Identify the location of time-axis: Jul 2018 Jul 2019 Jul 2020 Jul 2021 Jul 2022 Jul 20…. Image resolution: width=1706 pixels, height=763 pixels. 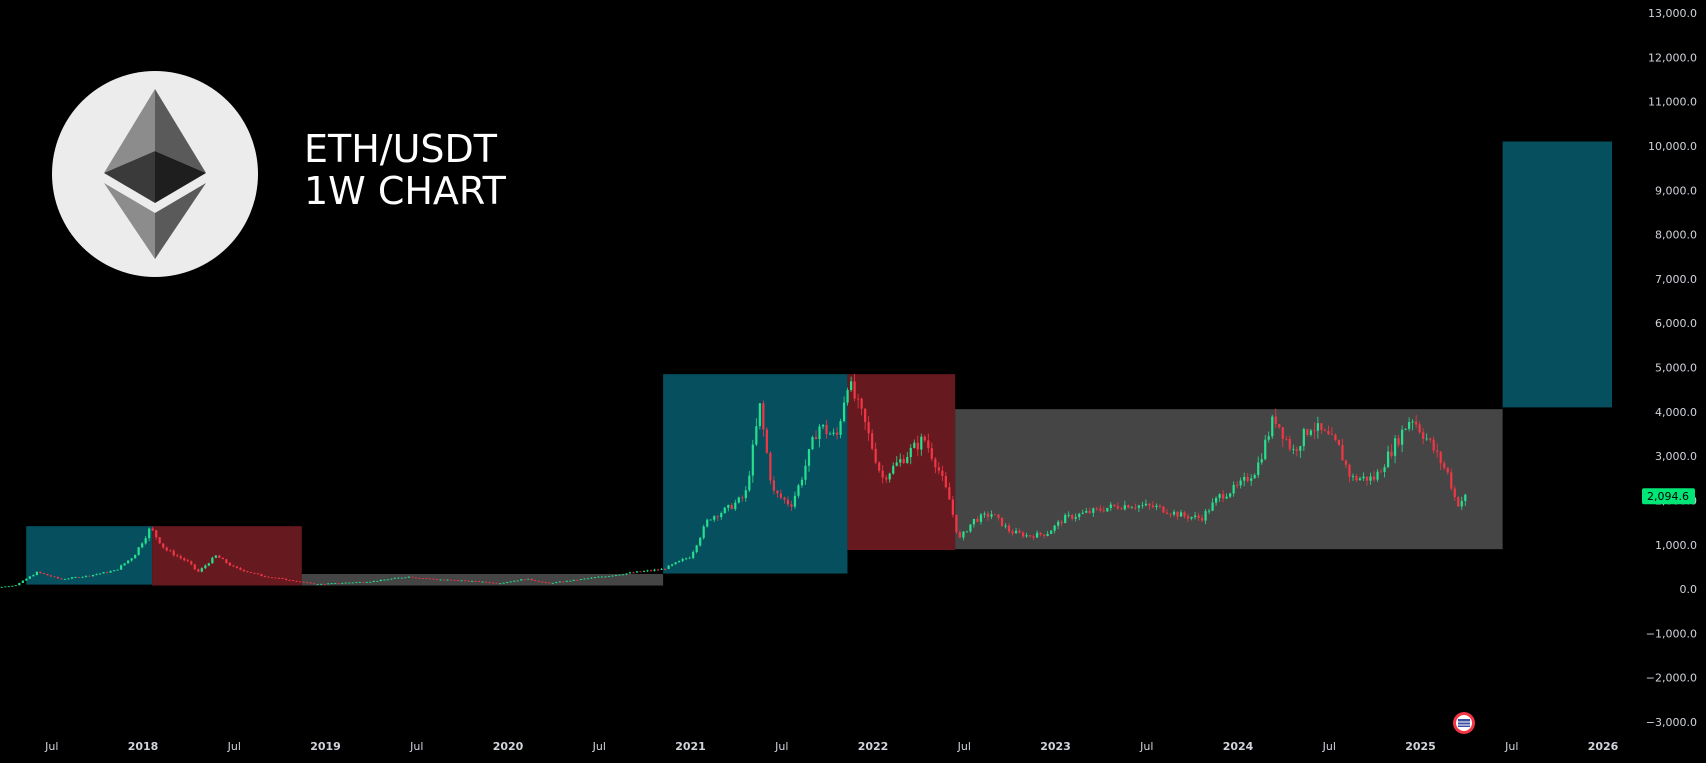
(831, 746).